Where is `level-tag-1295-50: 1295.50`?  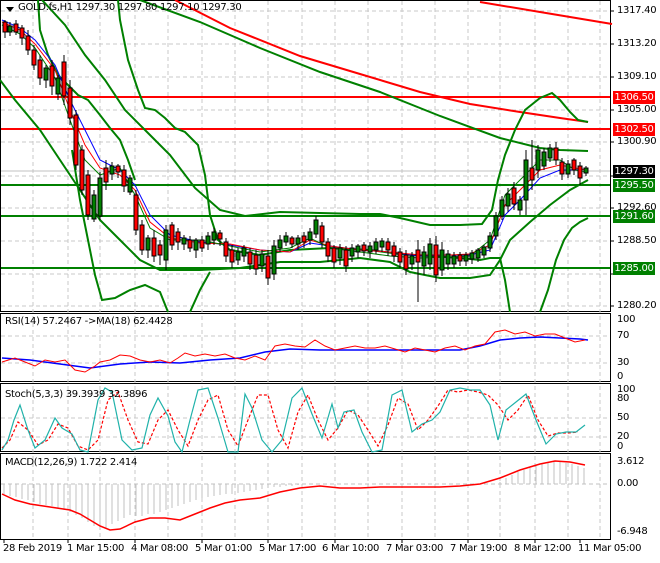 level-tag-1295-50: 1295.50 is located at coordinates (634, 185).